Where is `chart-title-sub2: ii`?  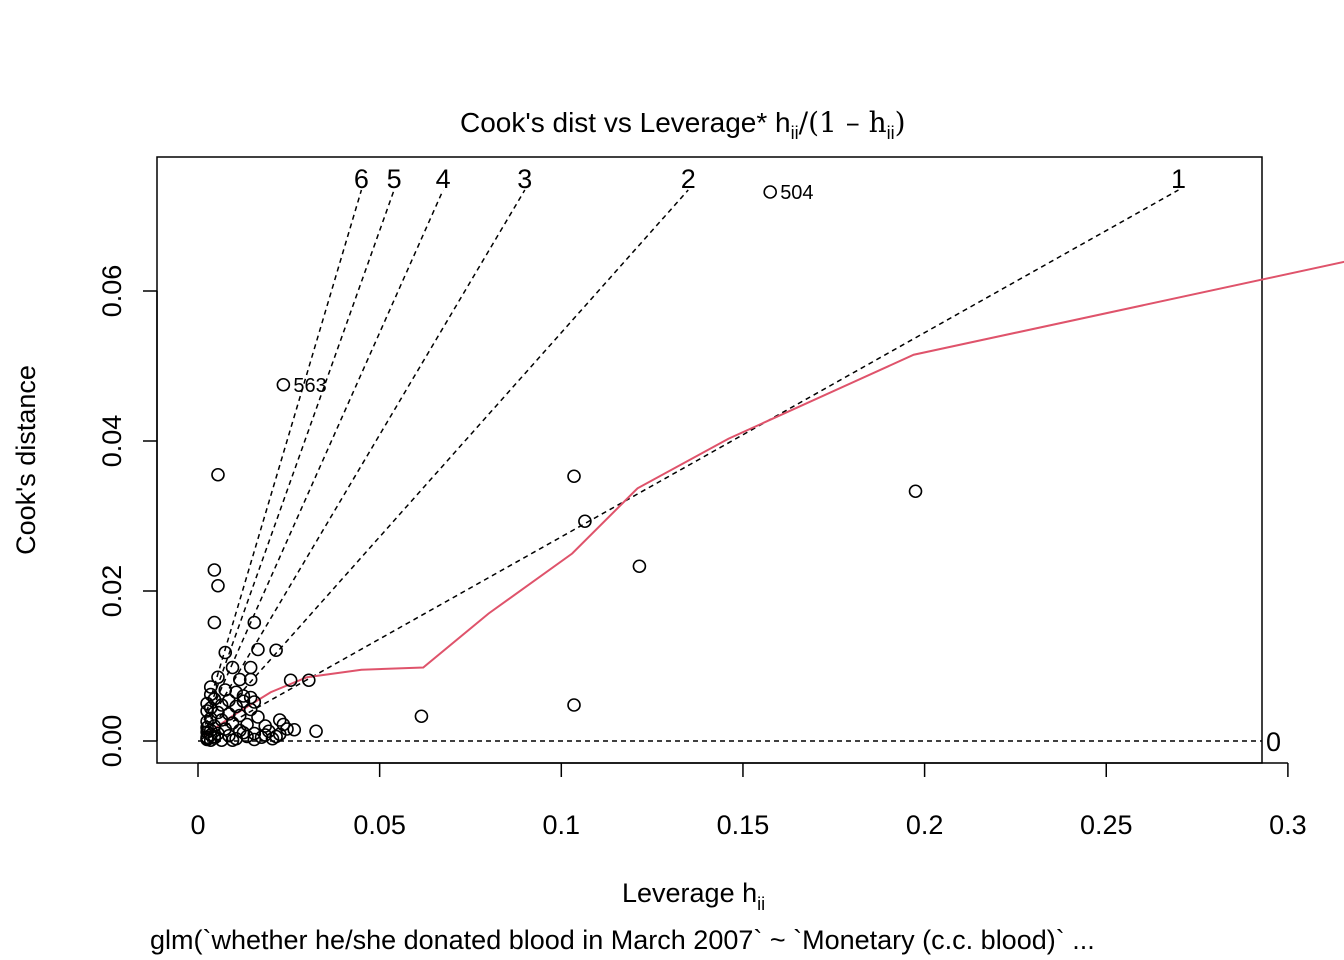
chart-title-sub2: ii is located at coordinates (891, 133).